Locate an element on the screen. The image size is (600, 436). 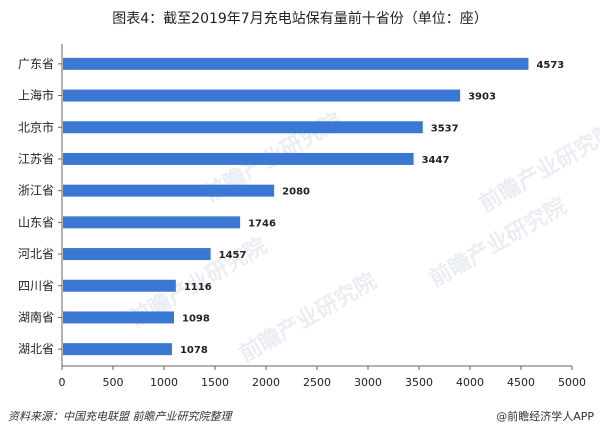
source-note: 资料来源：中国充电联盟 前瞻产业研究院整理 is located at coordinates (120, 416).